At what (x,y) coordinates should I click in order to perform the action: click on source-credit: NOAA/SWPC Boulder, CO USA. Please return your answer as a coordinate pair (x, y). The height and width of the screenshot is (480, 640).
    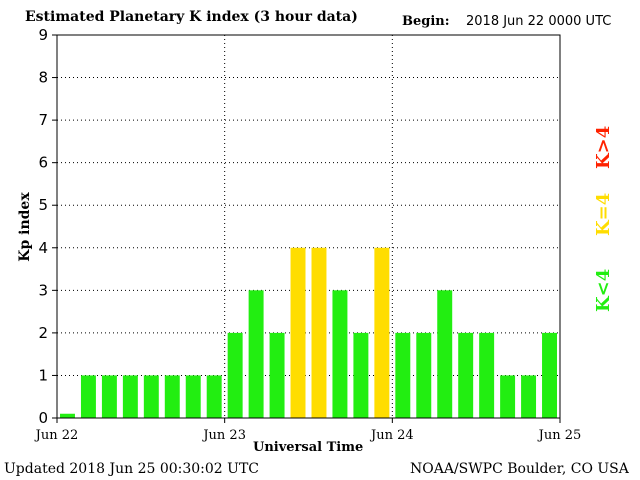
    Looking at the image, I should click on (519, 469).